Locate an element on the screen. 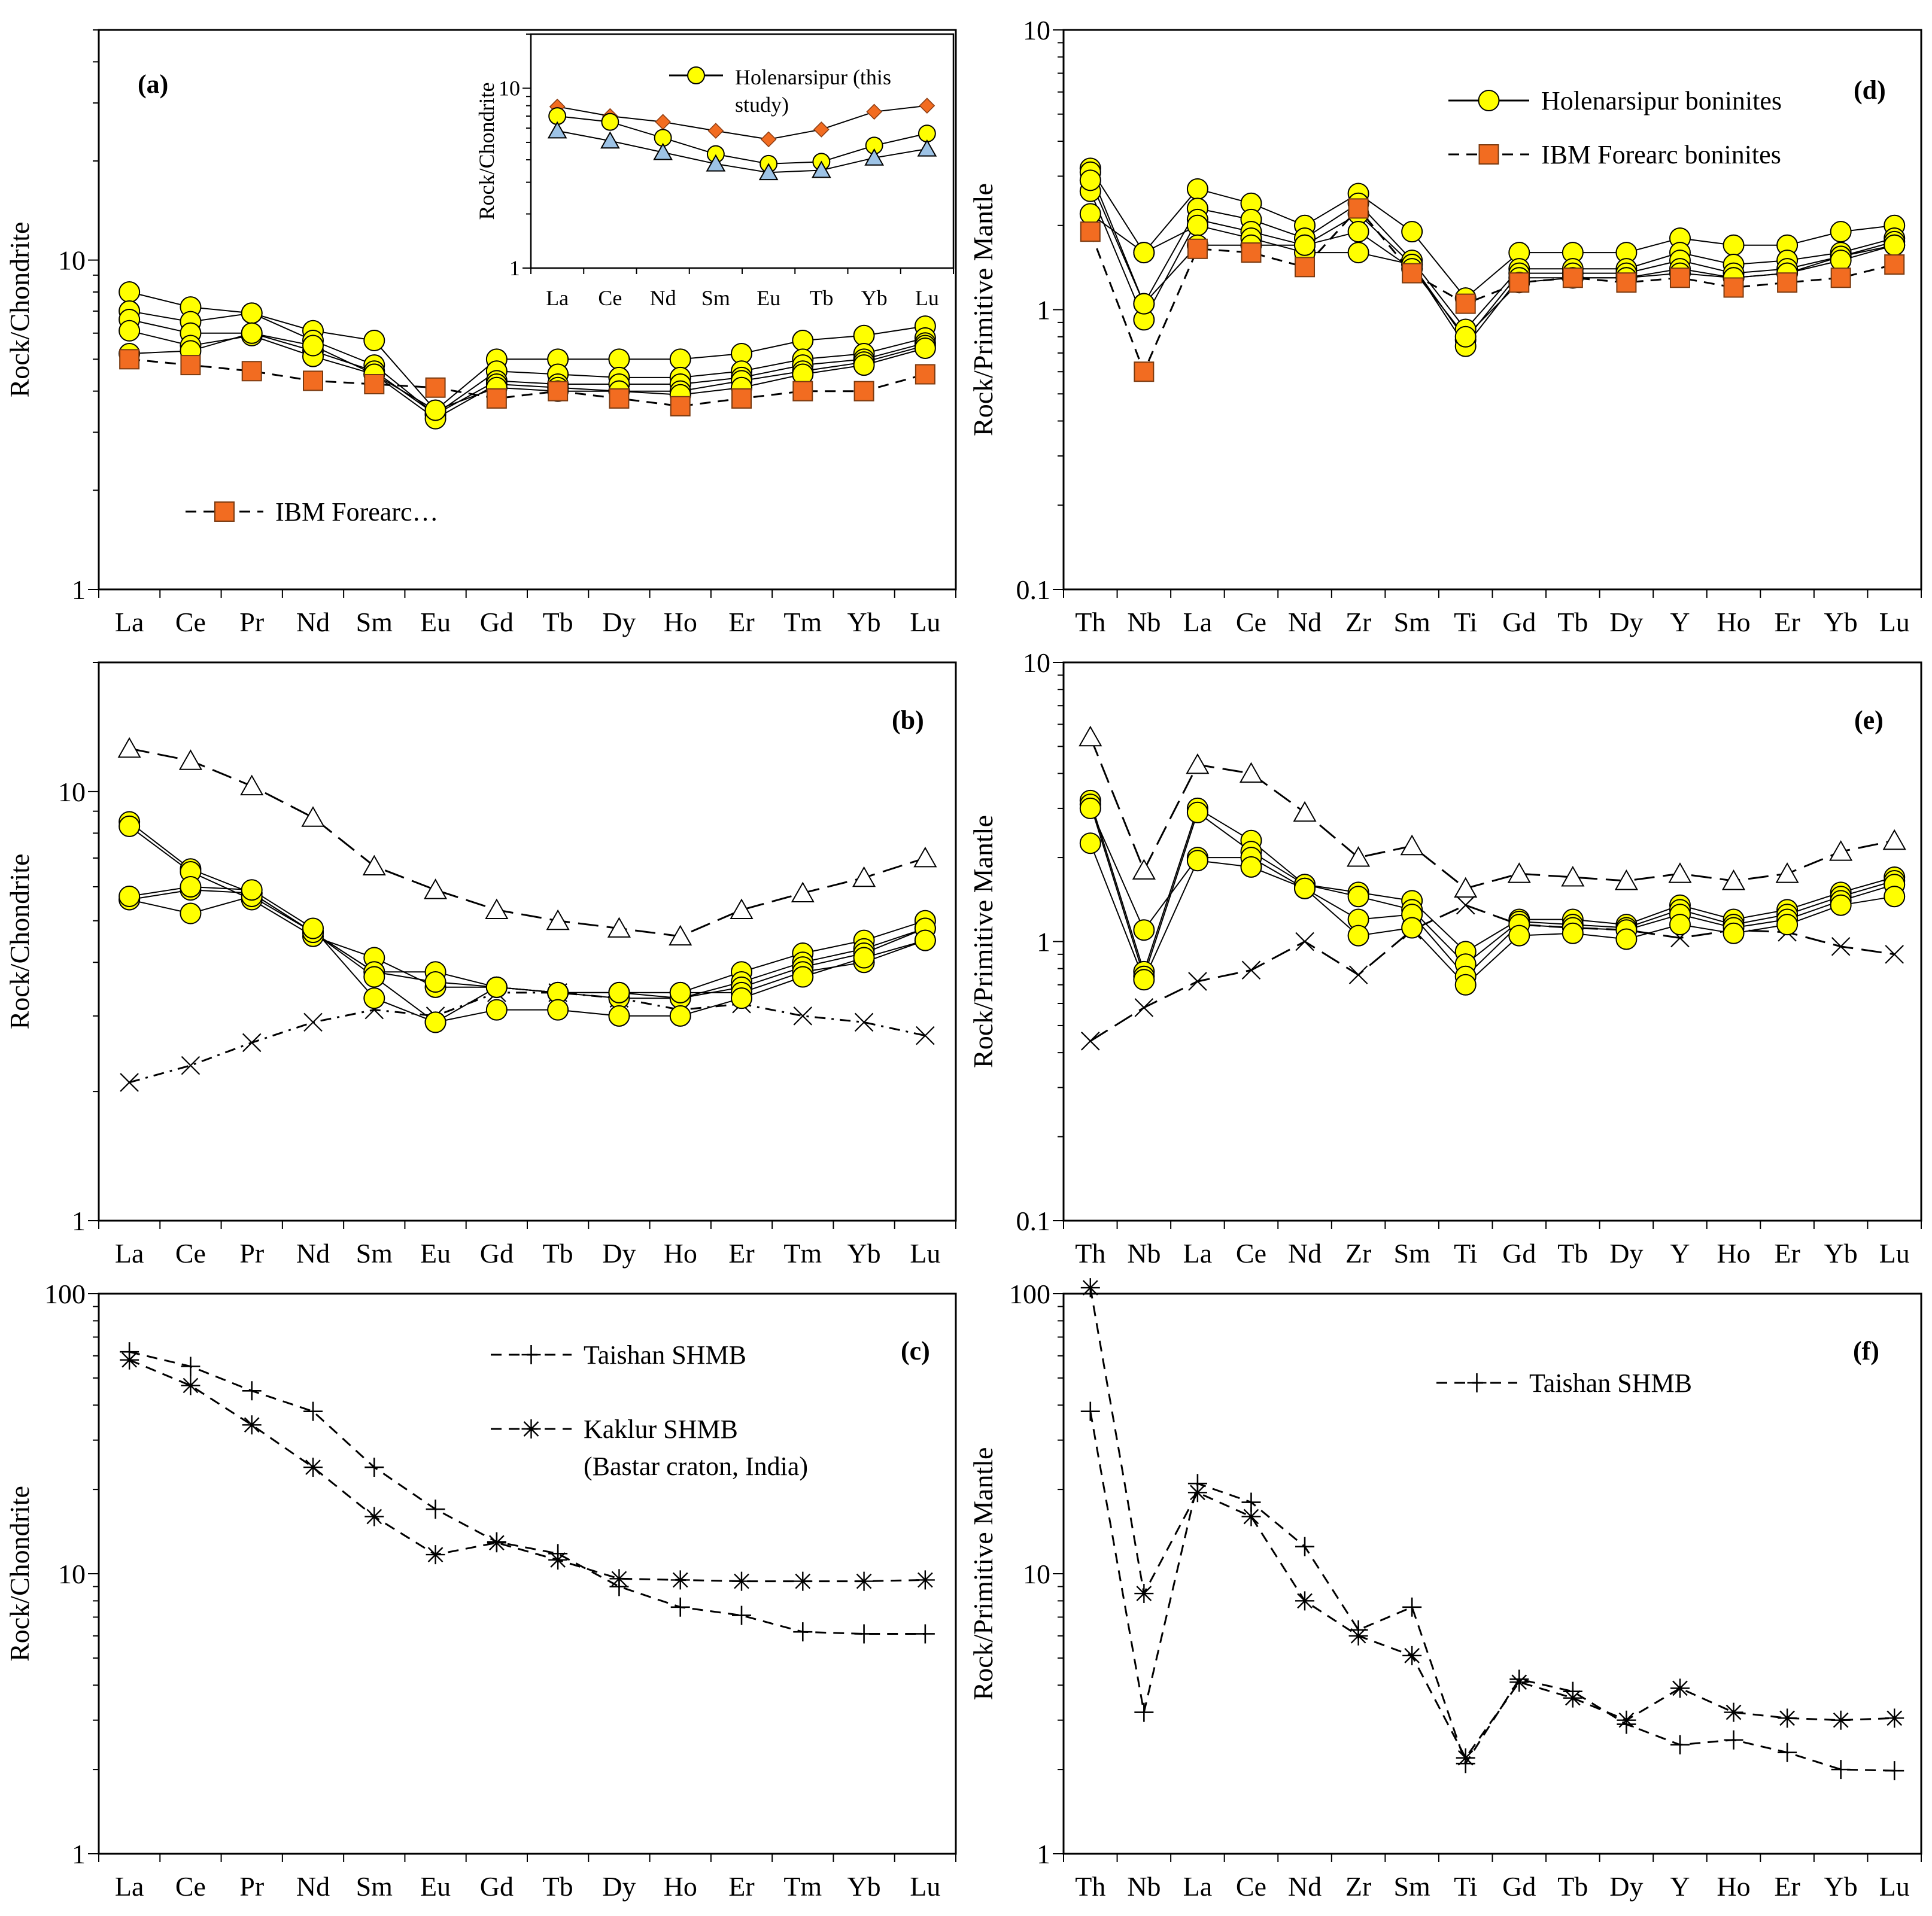 This screenshot has height=1916, width=1932. legend-label: study) is located at coordinates (762, 105).